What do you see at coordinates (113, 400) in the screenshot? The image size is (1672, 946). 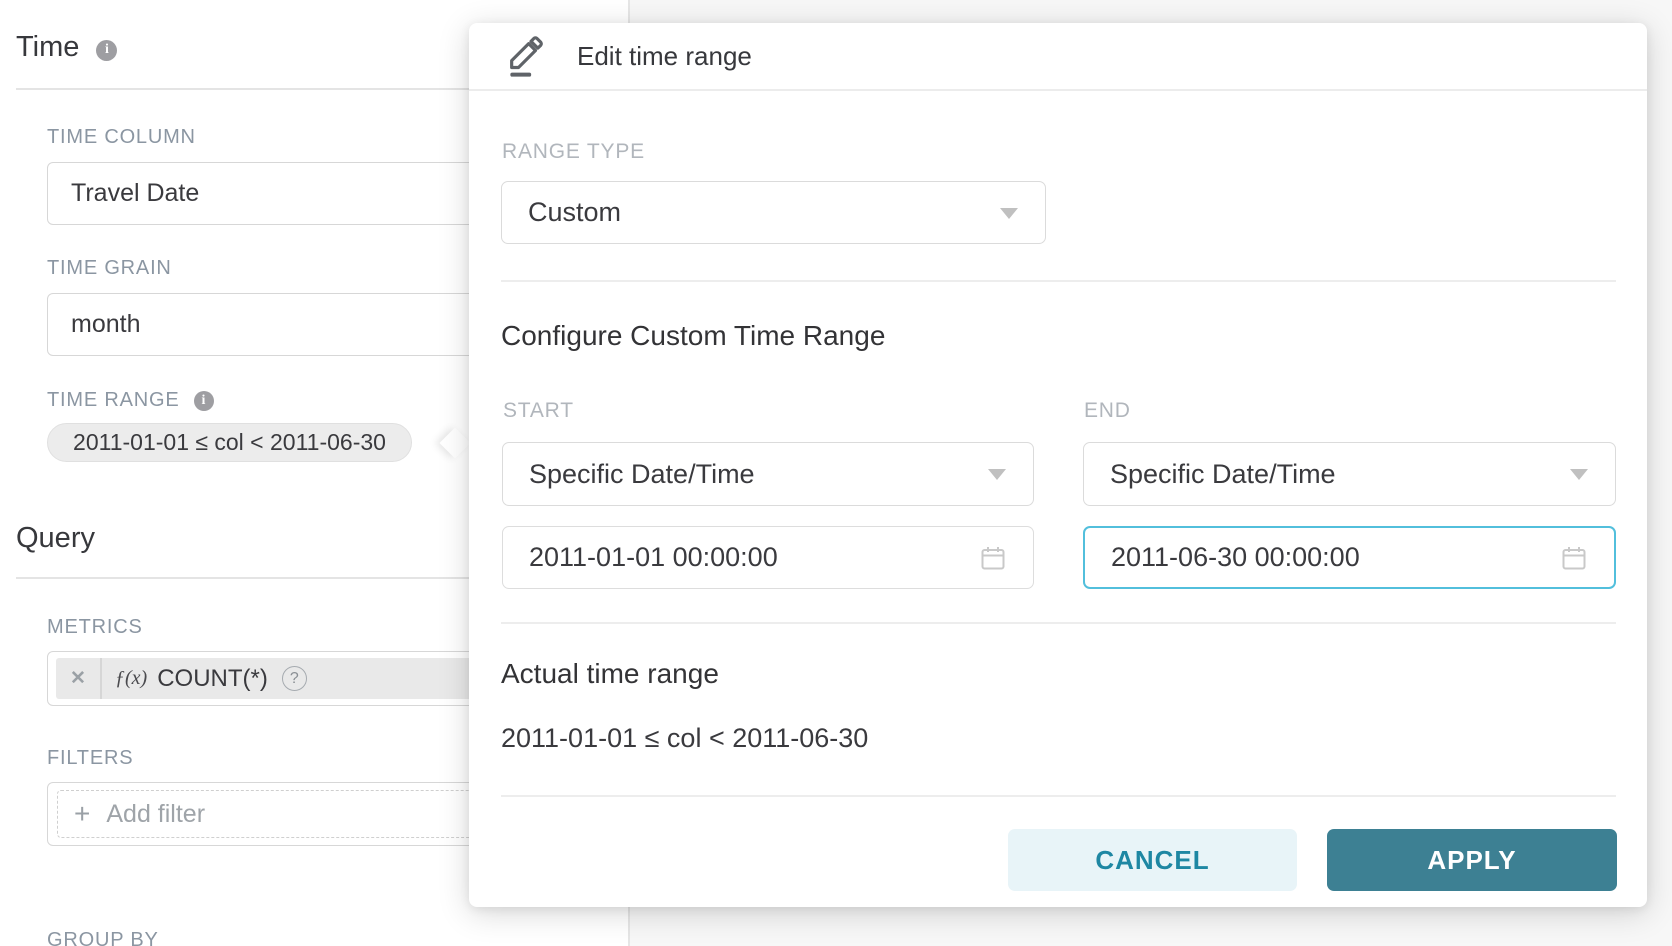 I see `time-range-label-text: TIME RANGE` at bounding box center [113, 400].